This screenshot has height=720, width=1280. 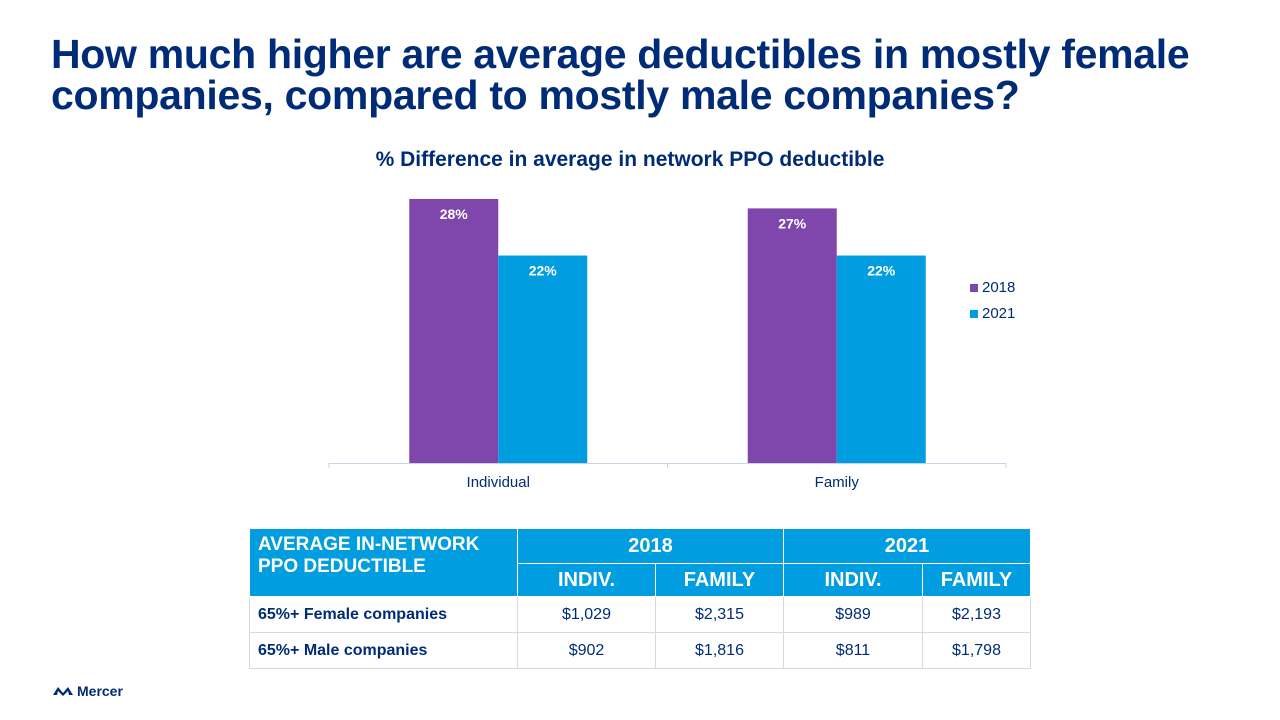 What do you see at coordinates (719, 650) in the screenshot?
I see `cell: $1,816` at bounding box center [719, 650].